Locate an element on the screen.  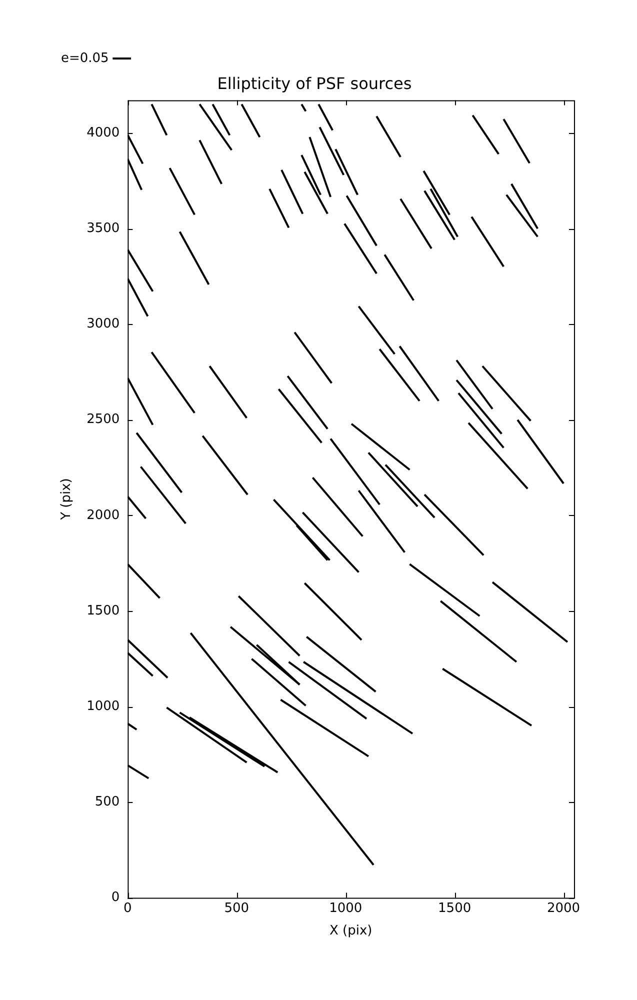
chart-title: Ellipticity of PSF sources is located at coordinates (314, 83).